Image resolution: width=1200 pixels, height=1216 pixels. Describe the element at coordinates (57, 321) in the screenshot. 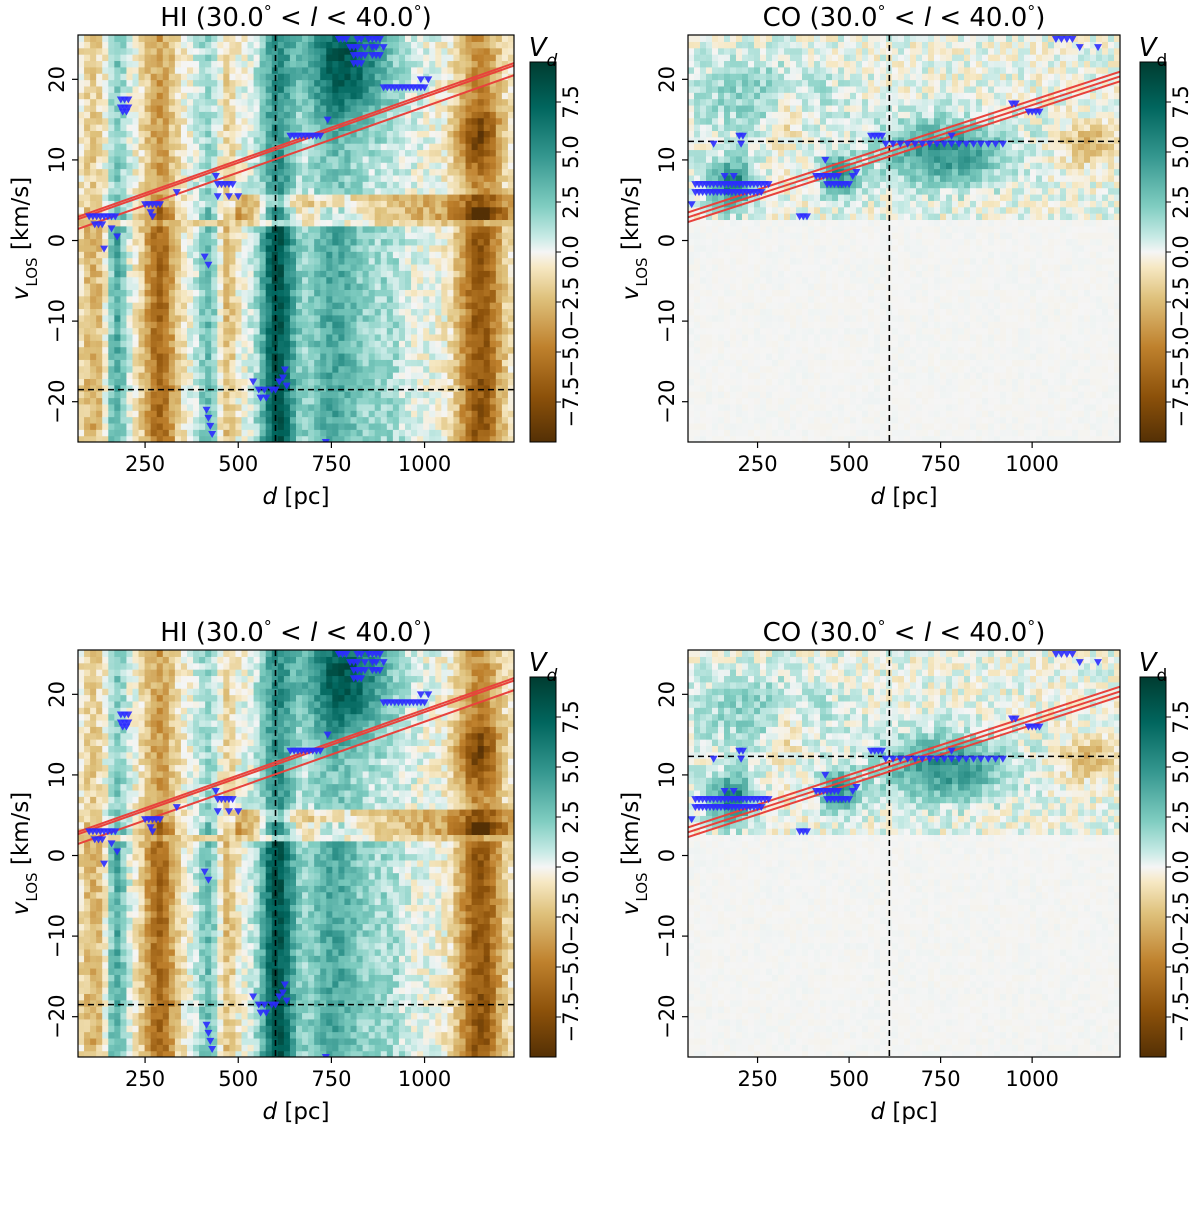

I see `y-tick-label: −10` at that location.